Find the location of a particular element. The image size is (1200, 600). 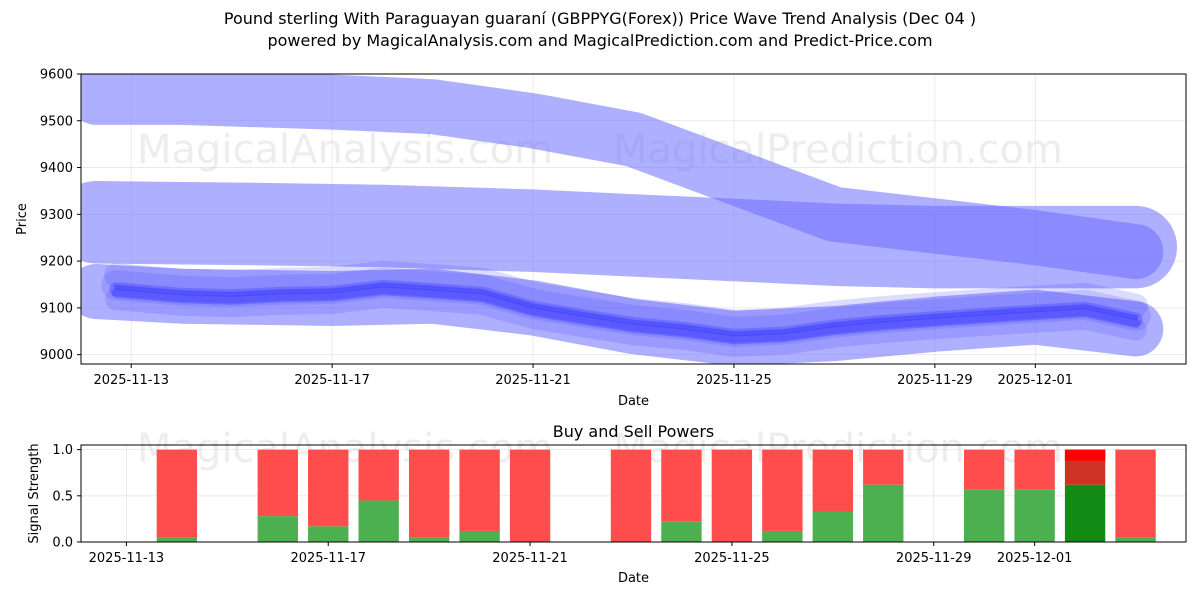

y-tick-label: 9400 is located at coordinates (56, 168).